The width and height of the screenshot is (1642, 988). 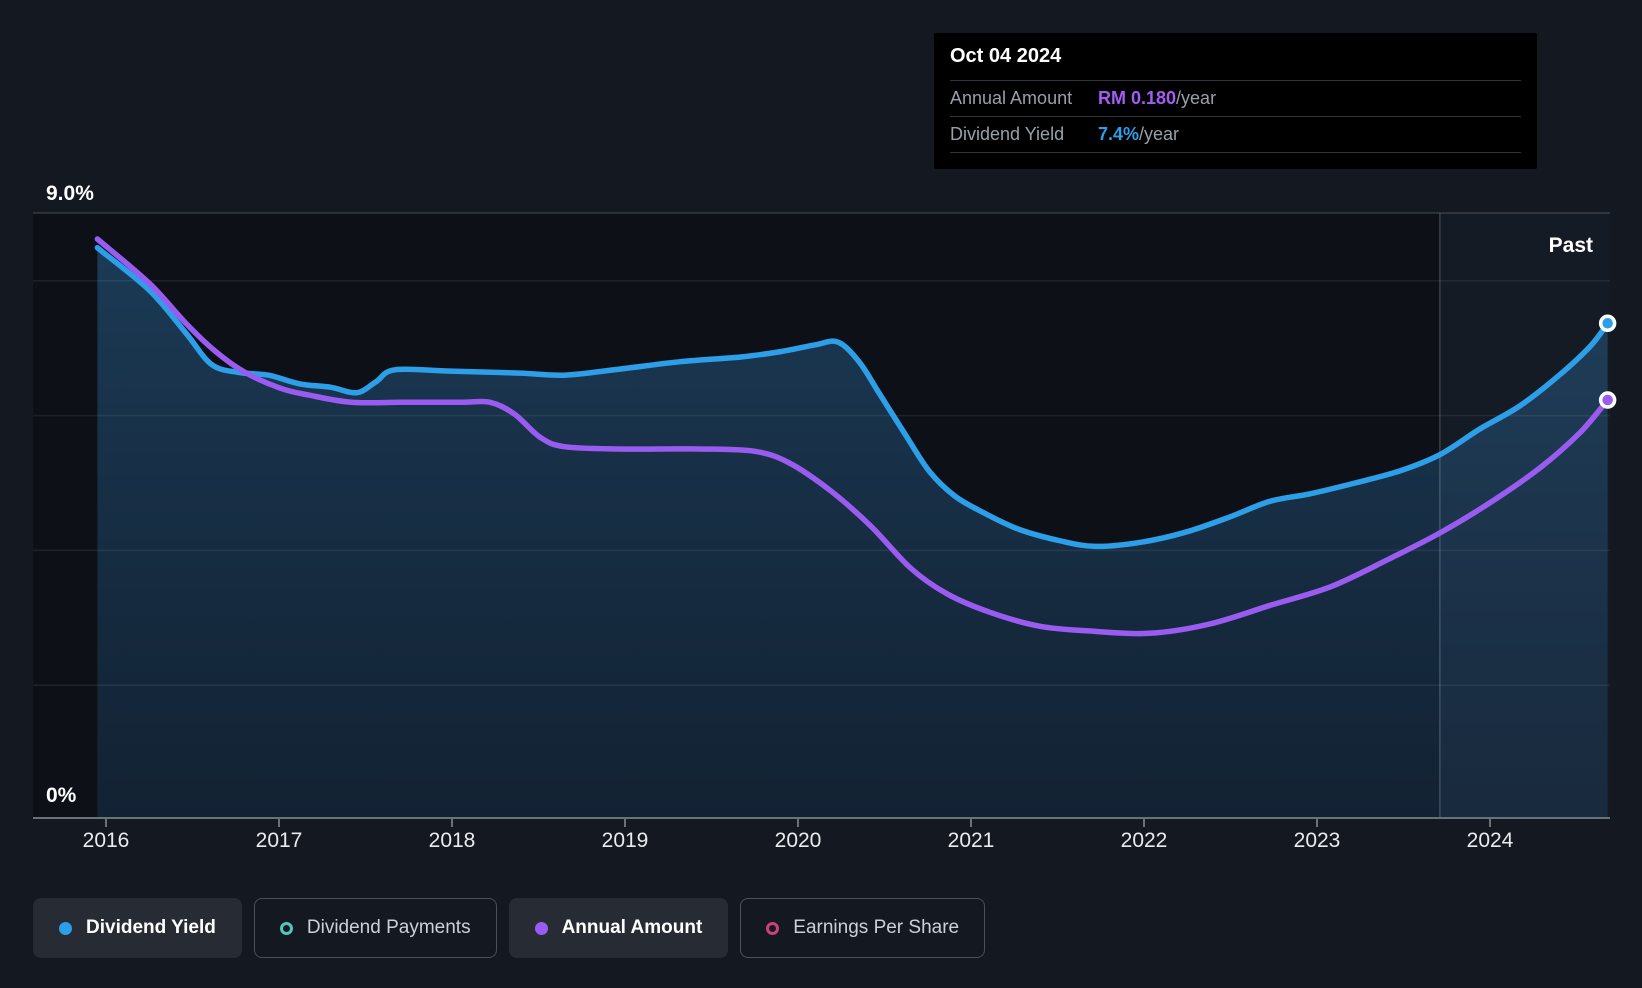 What do you see at coordinates (773, 928) in the screenshot?
I see `earnings-per-share-ring-icon` at bounding box center [773, 928].